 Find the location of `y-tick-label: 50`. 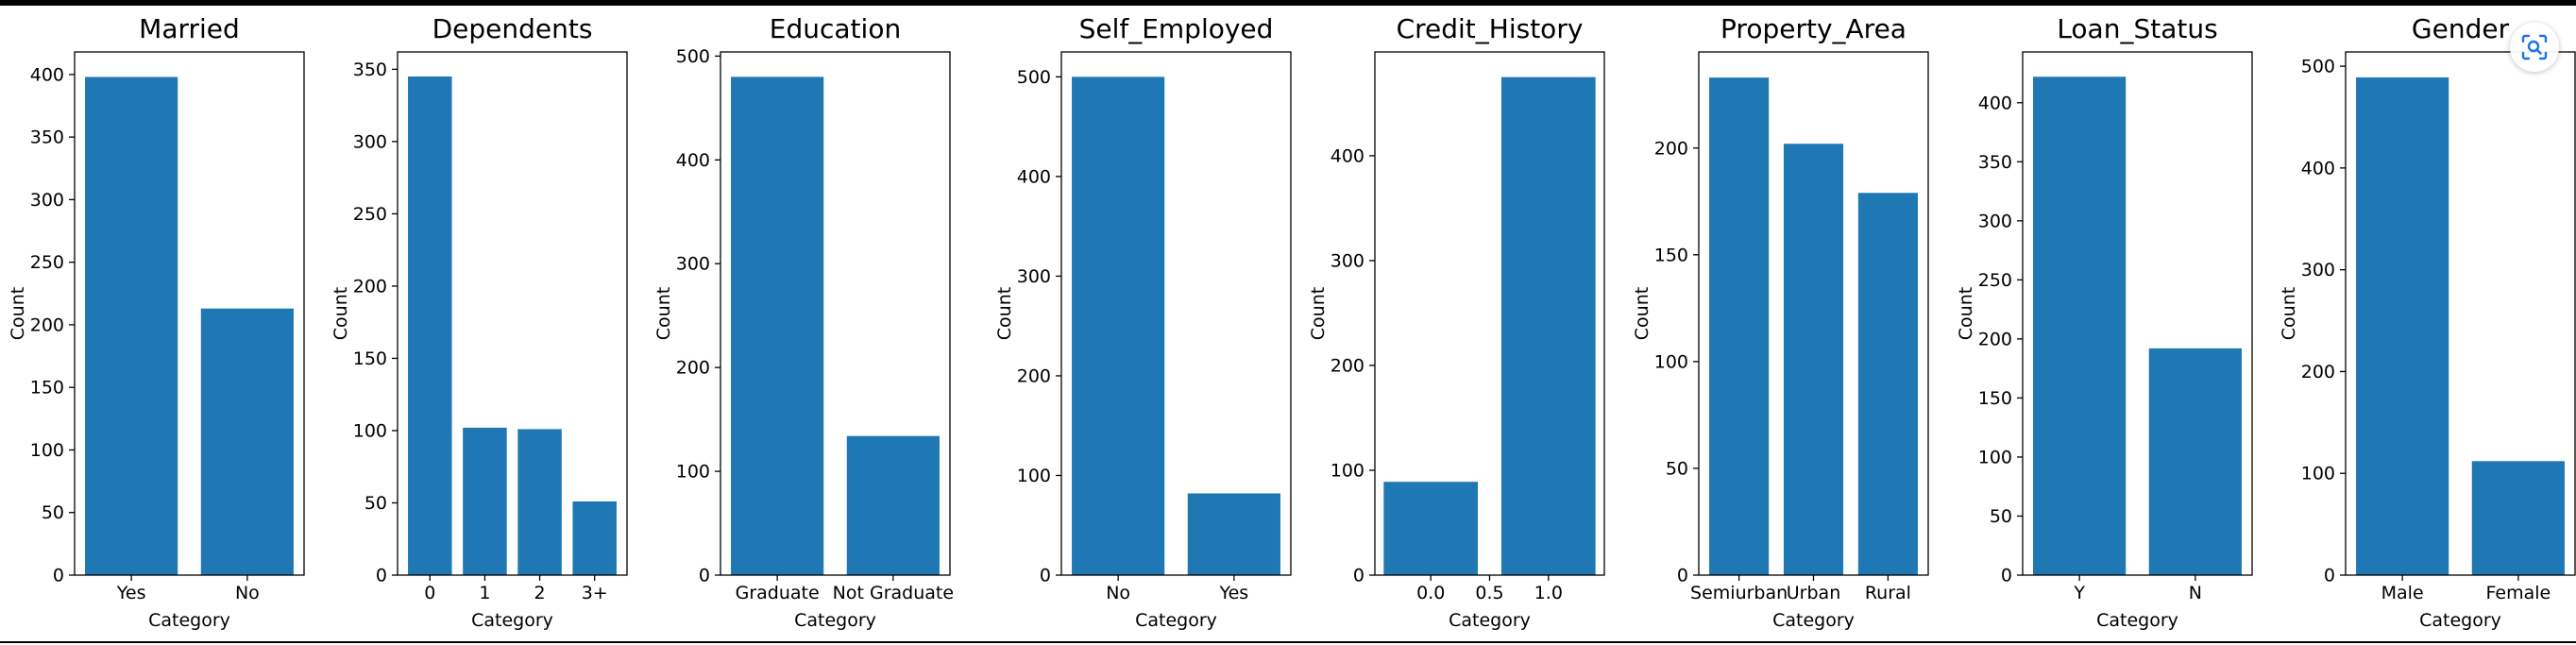

y-tick-label: 50 is located at coordinates (1677, 468).